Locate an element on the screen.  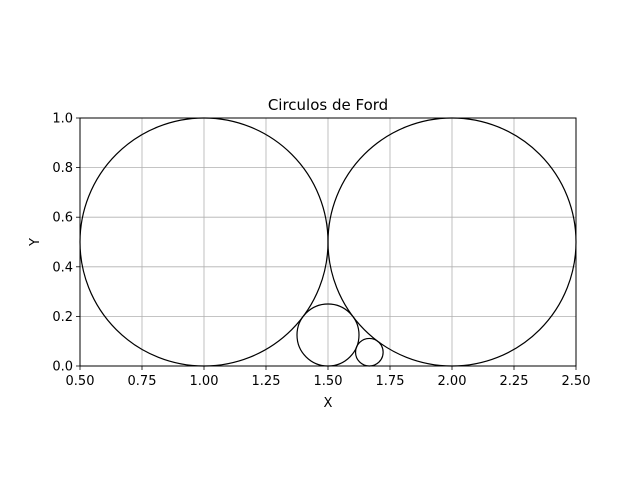
x-tick-label: 2.50 is located at coordinates (576, 381).